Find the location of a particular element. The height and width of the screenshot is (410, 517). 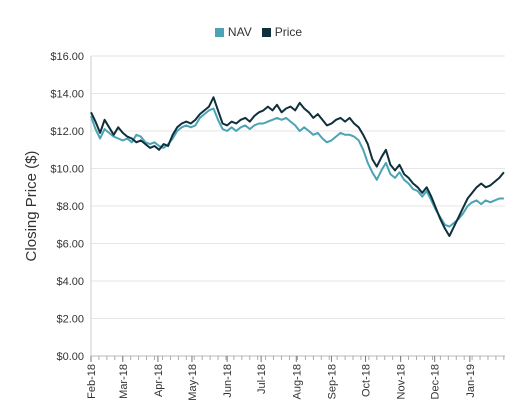

legend-item-nav: NAV is located at coordinates (233, 32).